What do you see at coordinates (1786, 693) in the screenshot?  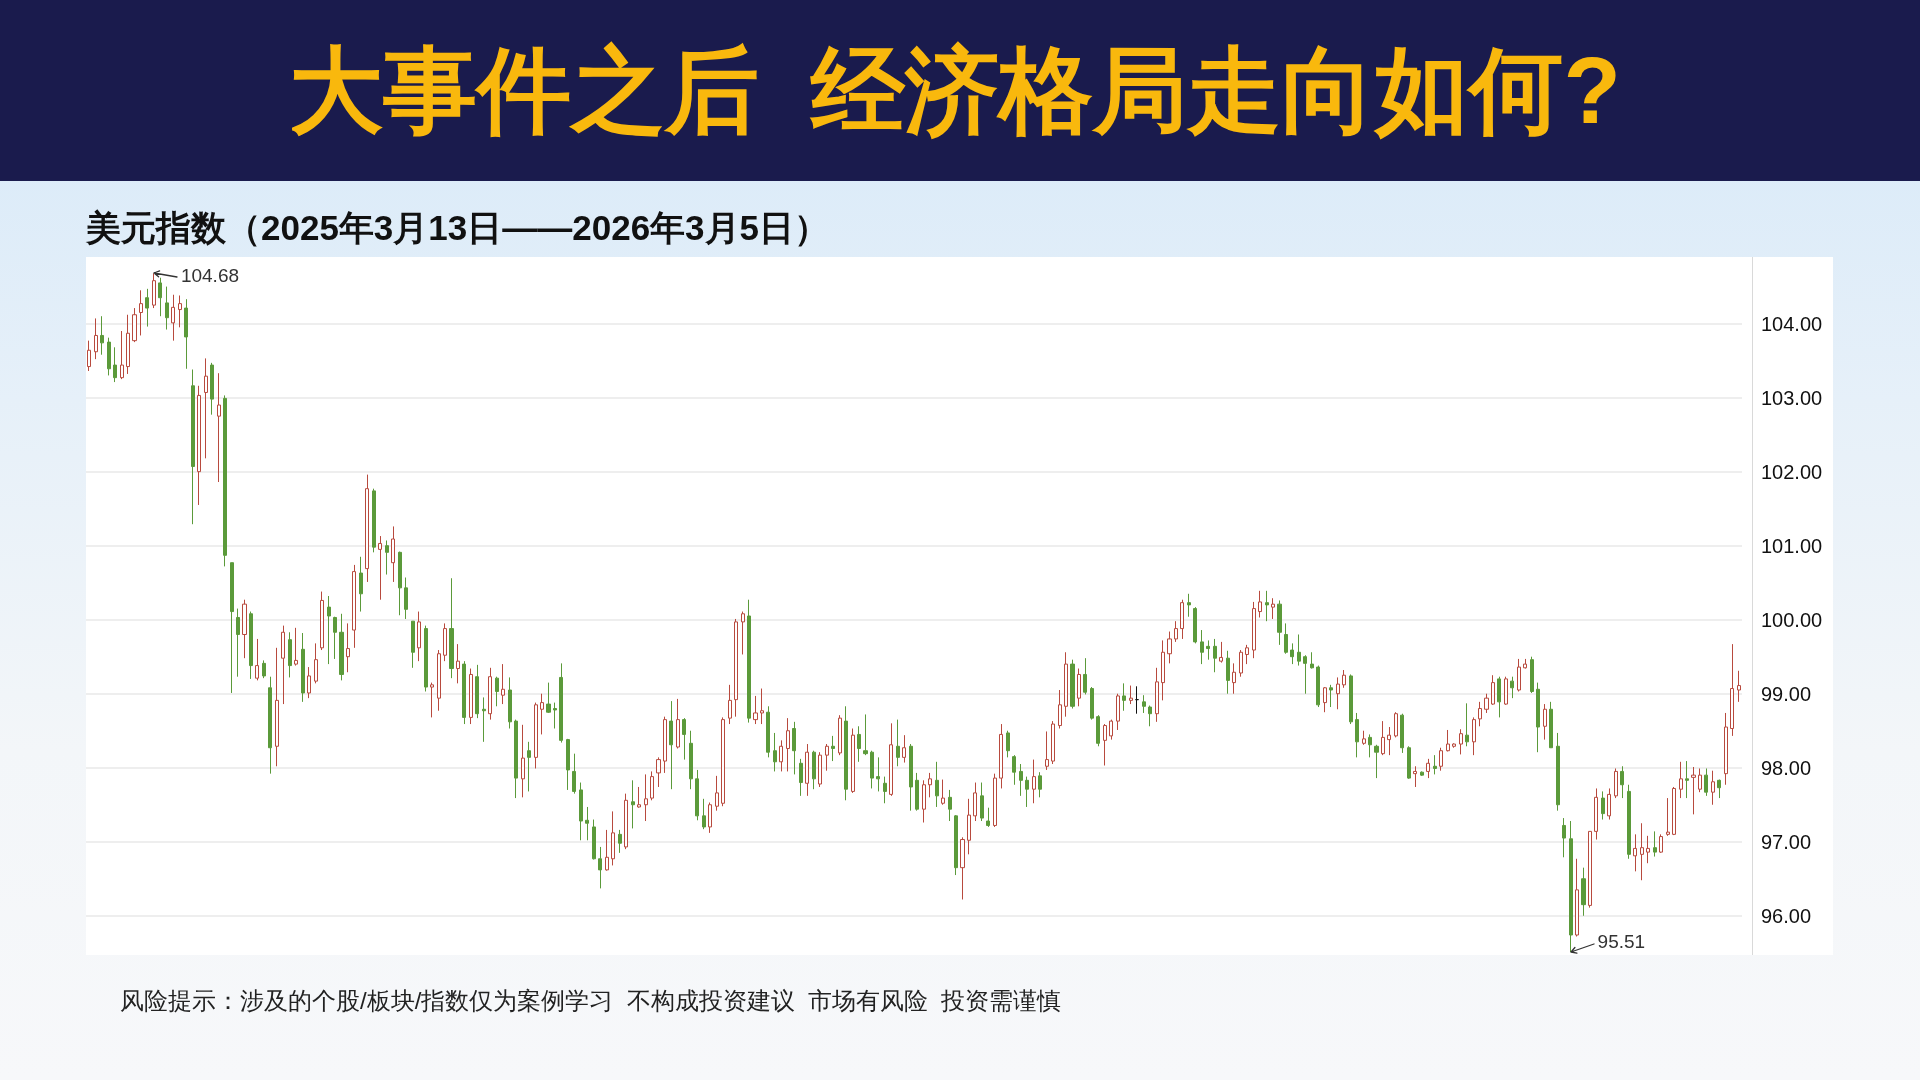 I see `y-tick-label: 99.00` at bounding box center [1786, 693].